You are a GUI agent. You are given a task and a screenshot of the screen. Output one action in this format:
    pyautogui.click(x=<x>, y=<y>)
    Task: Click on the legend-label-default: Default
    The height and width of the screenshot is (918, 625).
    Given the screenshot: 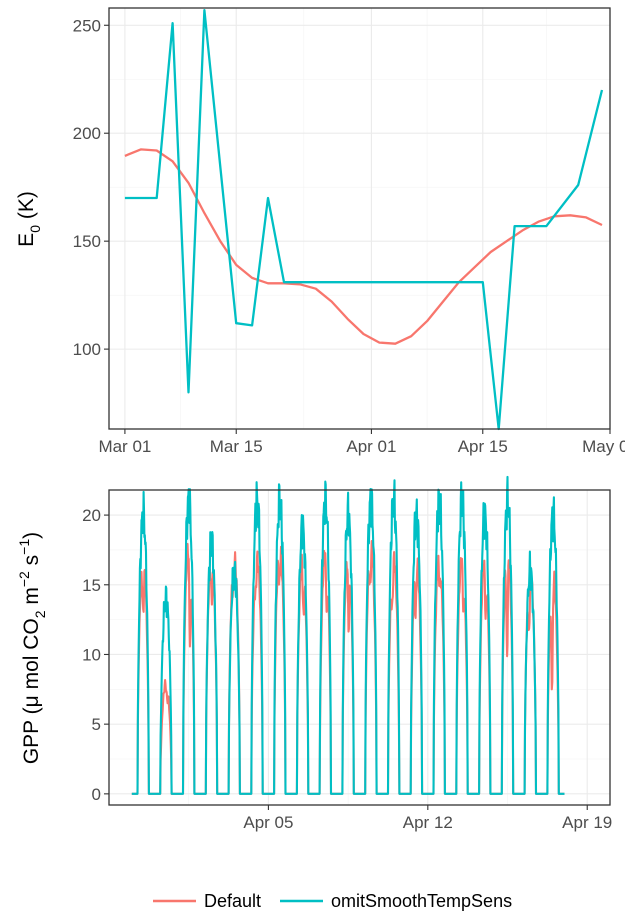 What is the action you would take?
    pyautogui.click(x=232, y=901)
    